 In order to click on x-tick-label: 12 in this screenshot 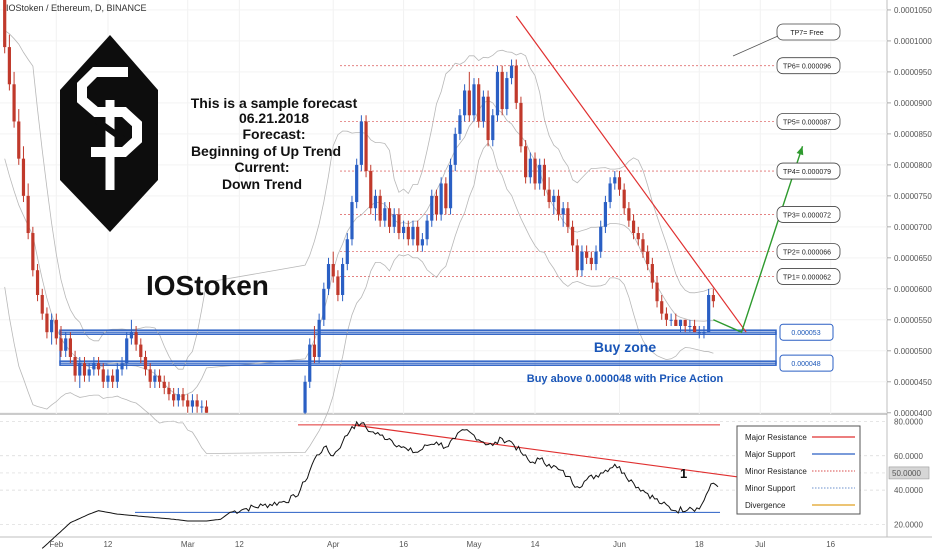, I will do `click(239, 544)`.